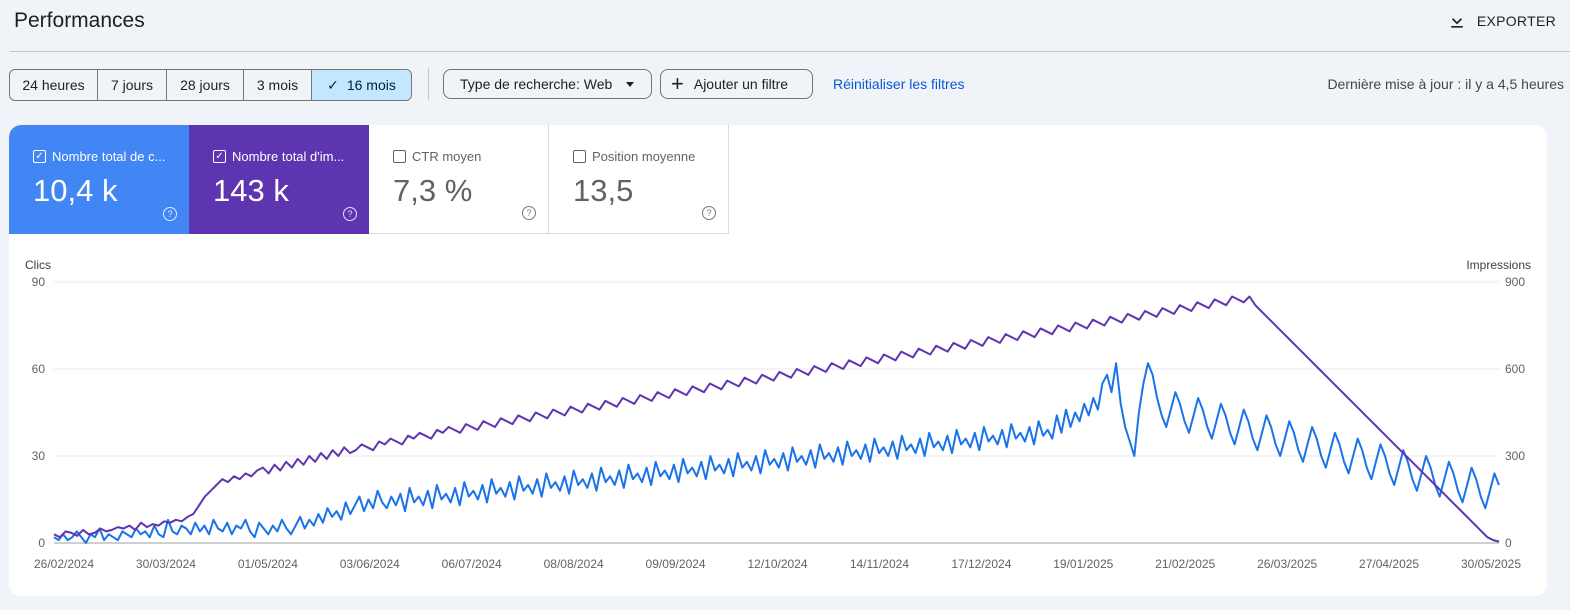  Describe the element at coordinates (205, 85) in the screenshot. I see `range-28d: 28 jours` at that location.